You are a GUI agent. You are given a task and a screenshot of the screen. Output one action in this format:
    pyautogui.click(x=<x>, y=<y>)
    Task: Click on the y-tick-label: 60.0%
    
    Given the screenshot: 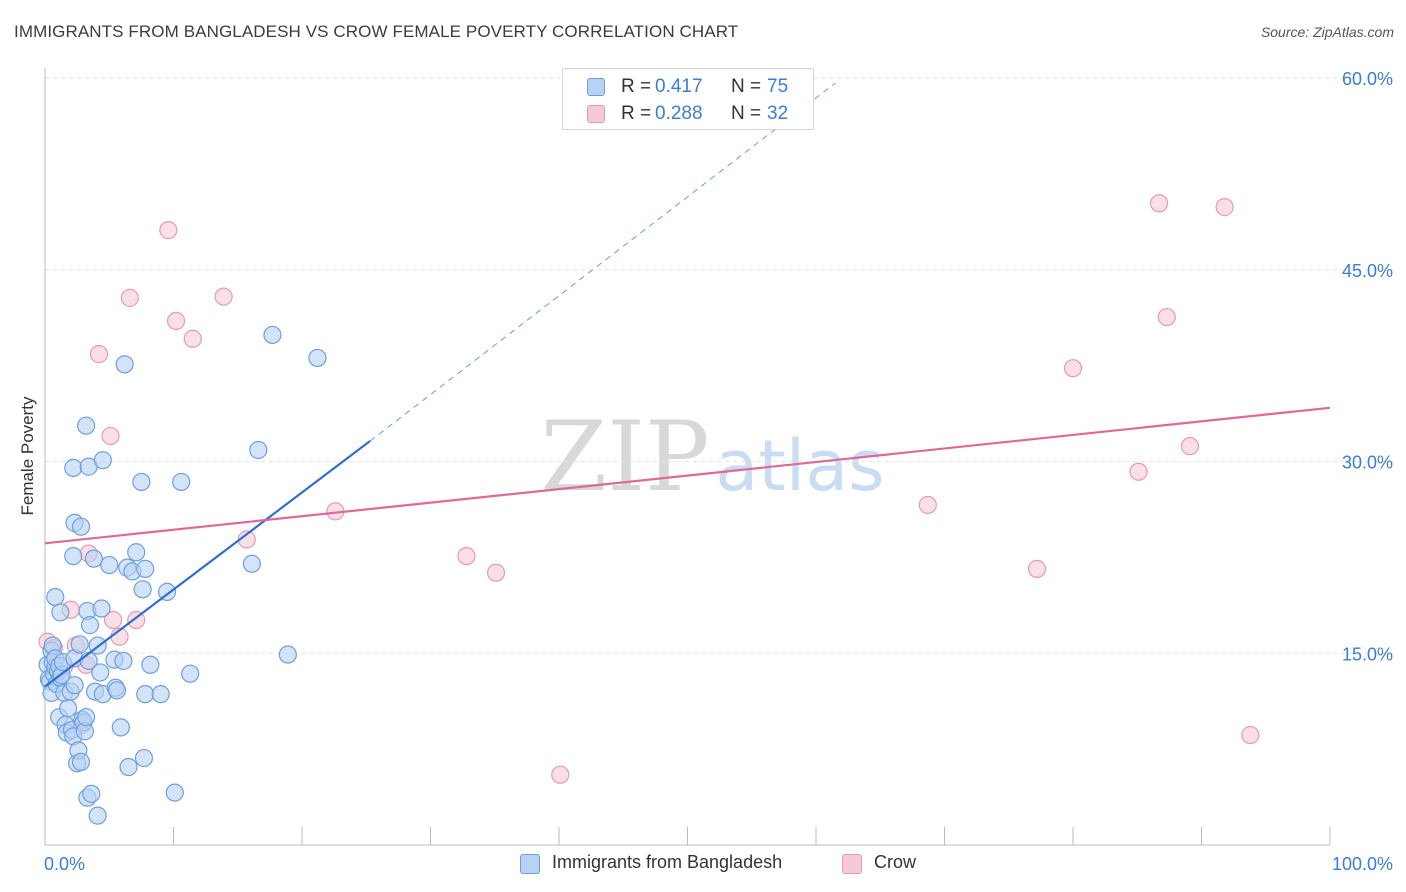 What is the action you would take?
    pyautogui.click(x=1367, y=79)
    